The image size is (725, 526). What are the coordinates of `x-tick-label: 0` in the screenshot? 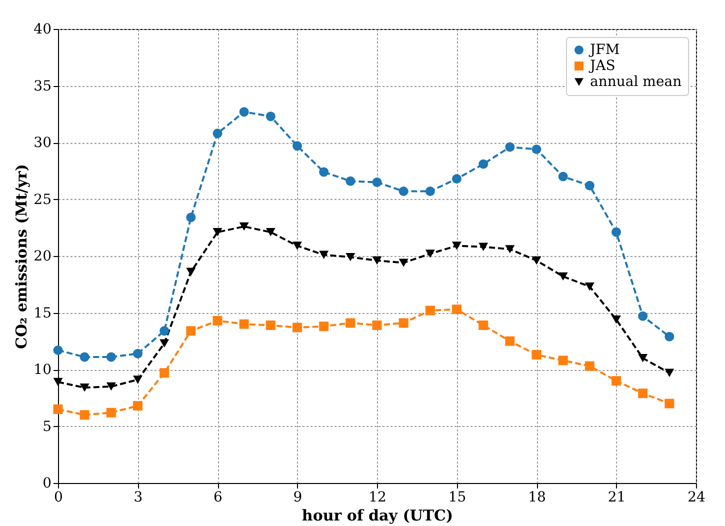 It's located at (58, 498).